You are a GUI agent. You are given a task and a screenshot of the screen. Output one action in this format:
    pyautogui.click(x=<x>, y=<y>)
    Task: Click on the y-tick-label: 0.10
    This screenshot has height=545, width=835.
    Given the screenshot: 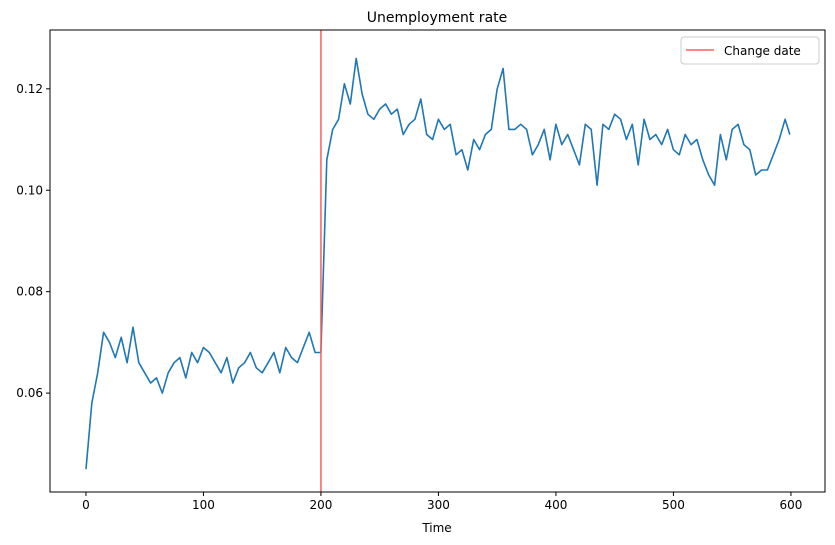 What is the action you would take?
    pyautogui.click(x=29, y=190)
    